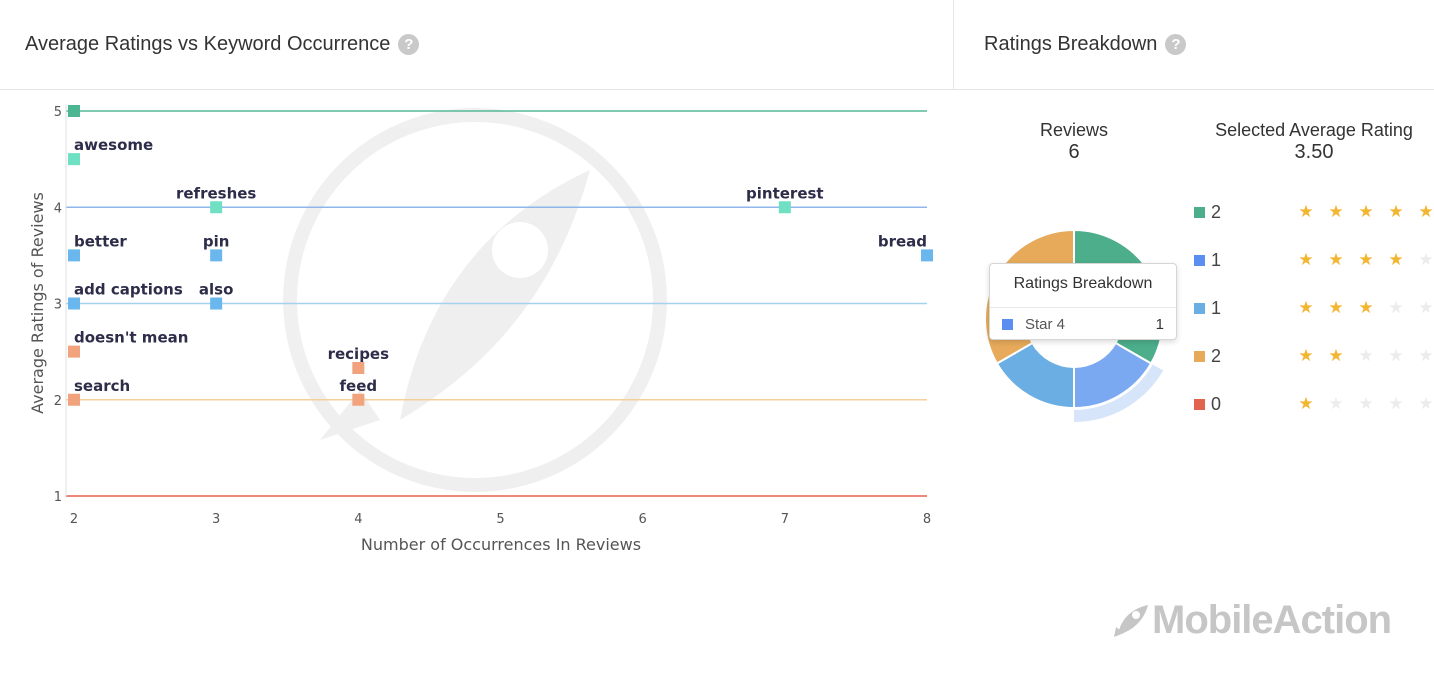  Describe the element at coordinates (475, 300) in the screenshot. I see `watermark-logo-icon` at that location.